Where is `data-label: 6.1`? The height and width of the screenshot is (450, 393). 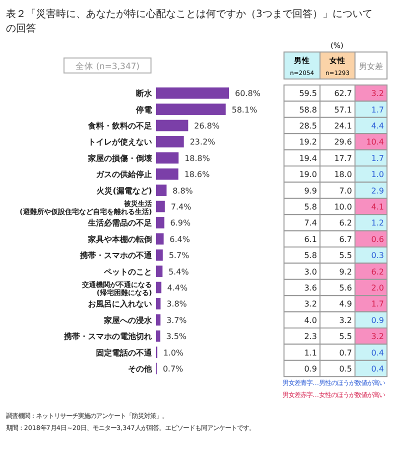 data-label: 6.1 is located at coordinates (310, 239).